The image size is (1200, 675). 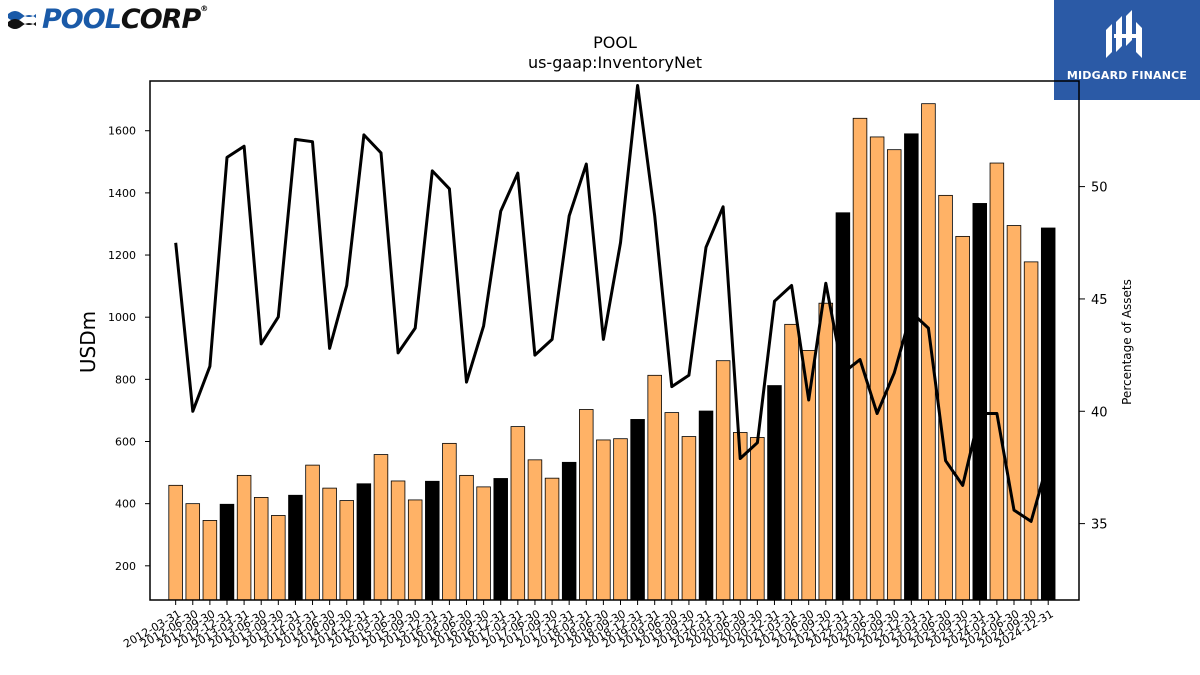 What do you see at coordinates (1099, 300) in the screenshot?
I see `y-right-tick-label: 45` at bounding box center [1099, 300].